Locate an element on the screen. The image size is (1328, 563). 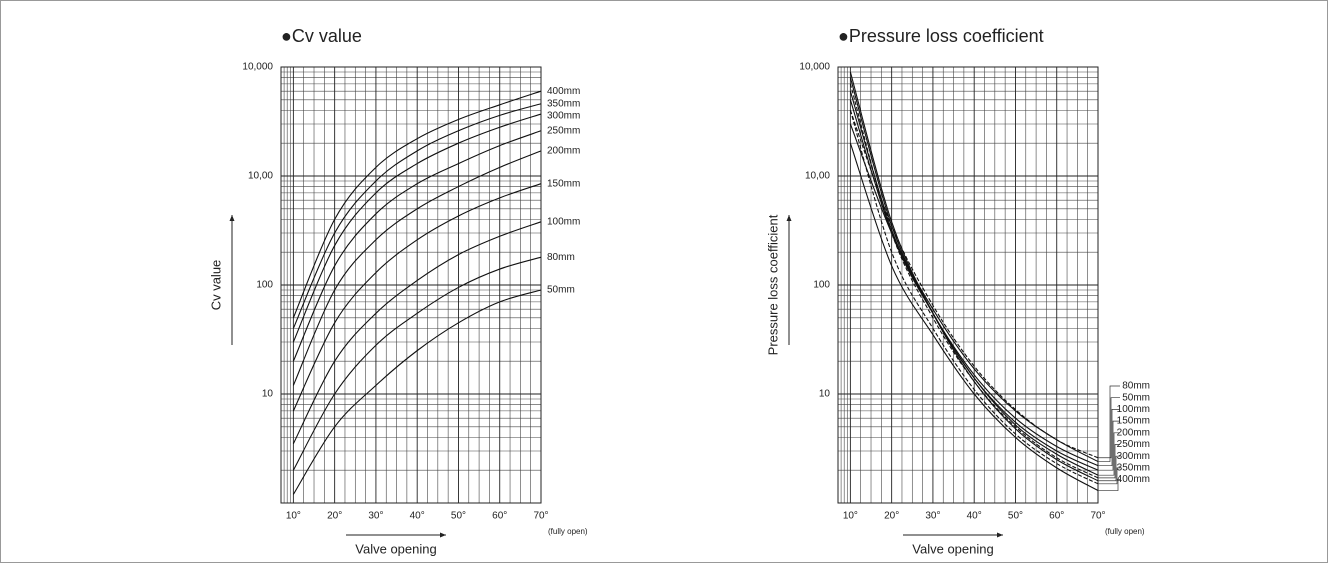
y-axis-label: Cv value is located at coordinates (215, 285).